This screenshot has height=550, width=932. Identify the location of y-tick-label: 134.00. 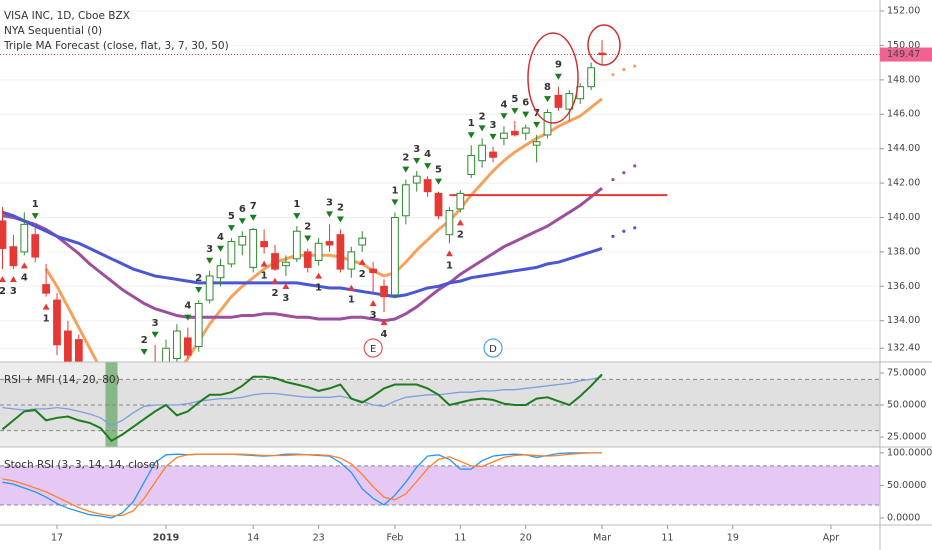
(903, 320).